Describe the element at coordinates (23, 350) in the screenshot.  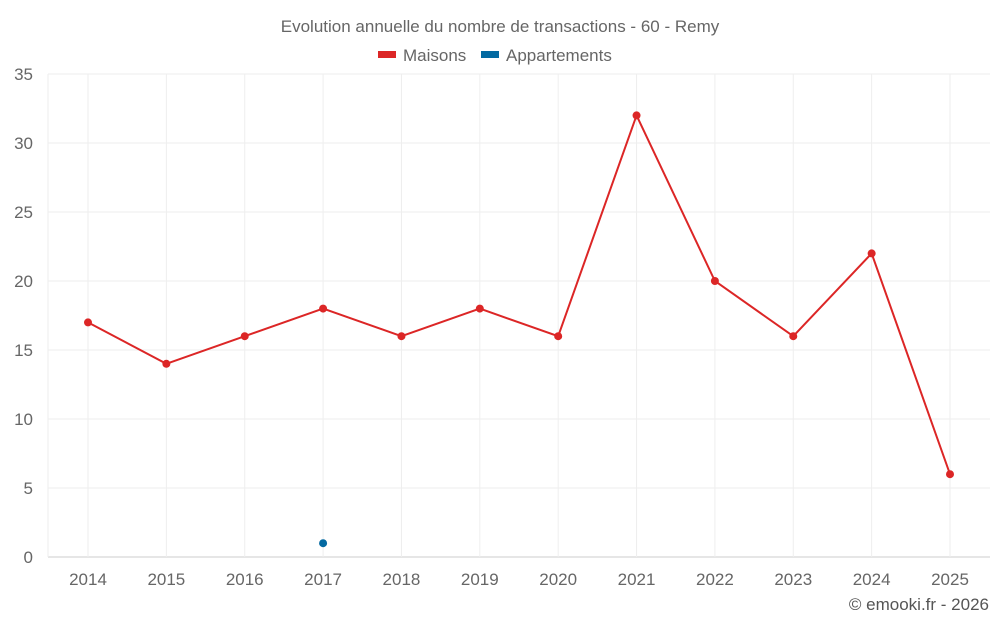
I see `y-tick-label: 15` at that location.